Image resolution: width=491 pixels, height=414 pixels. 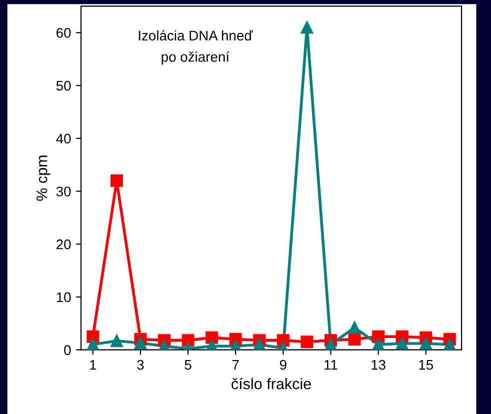 I want to click on y-axis-title: % cpm, so click(x=43, y=178).